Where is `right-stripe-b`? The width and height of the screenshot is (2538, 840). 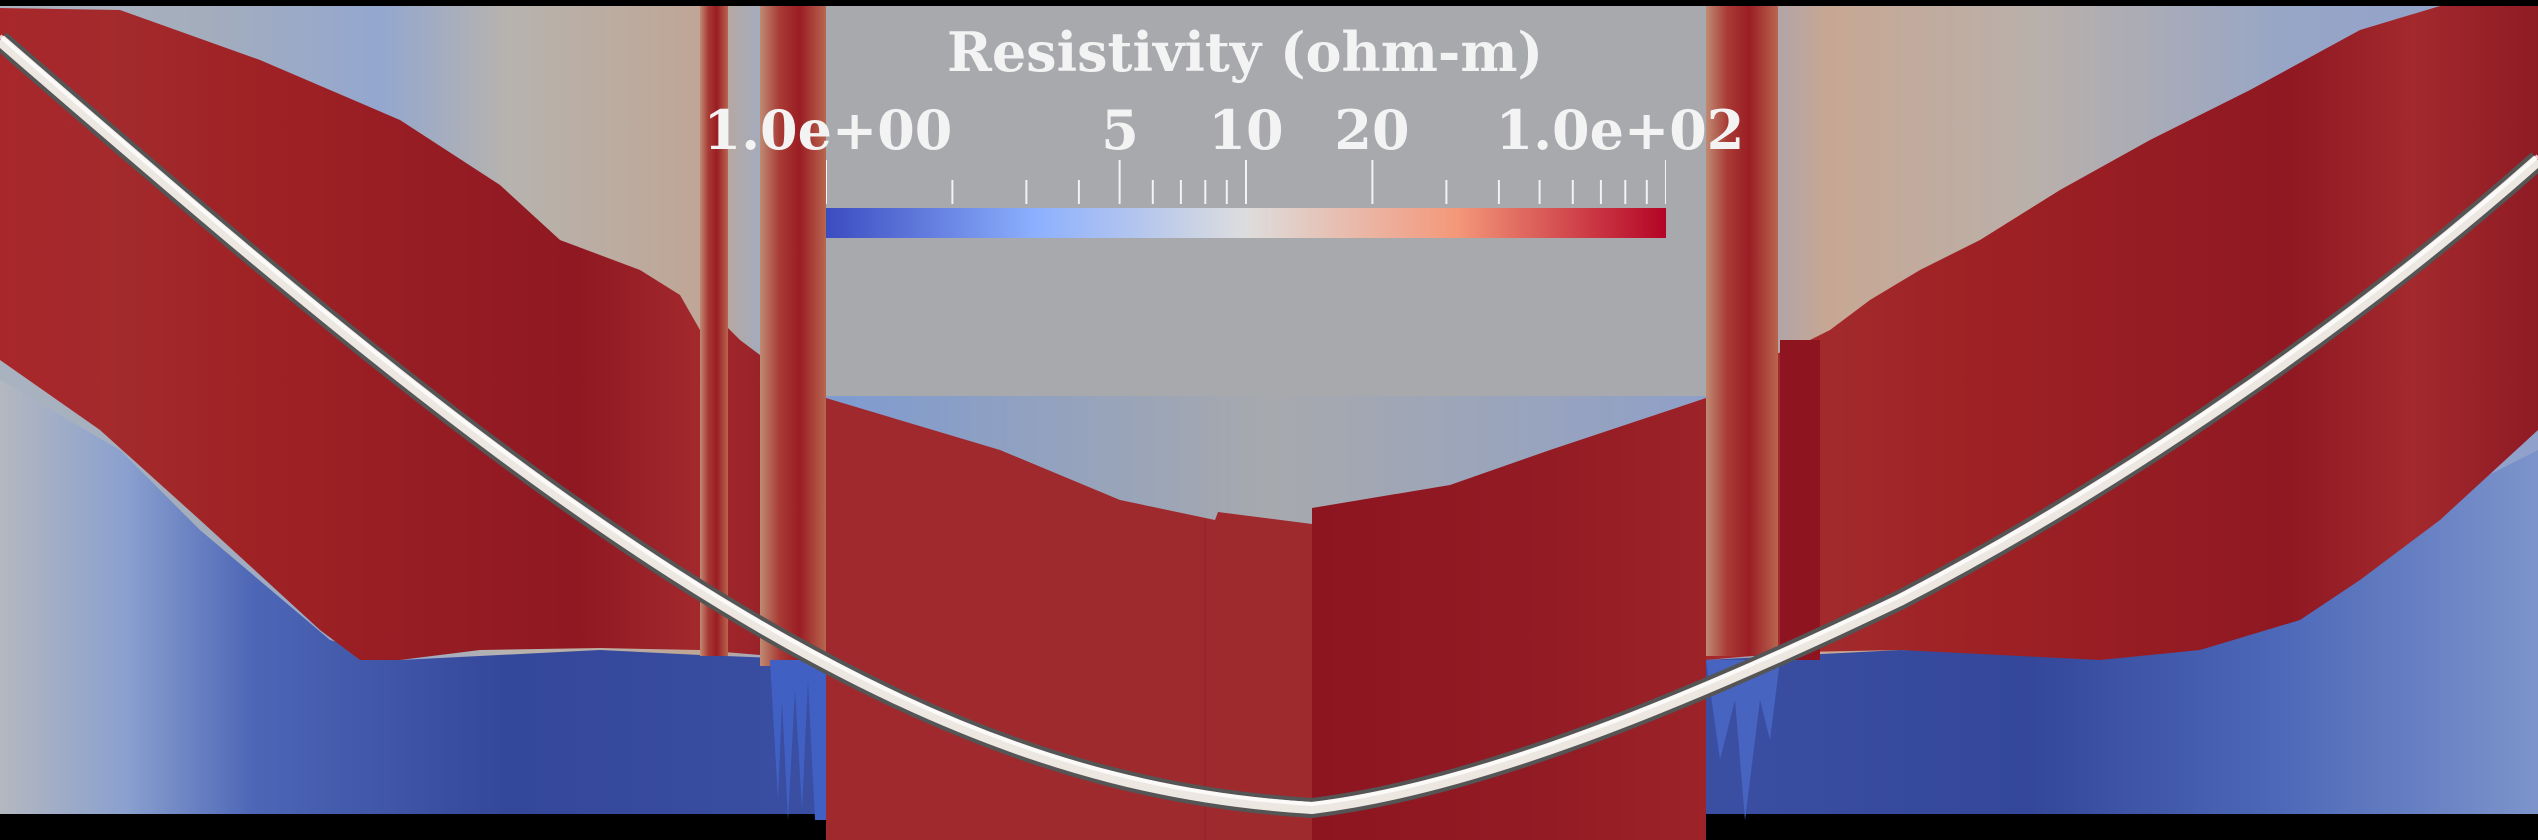
right-stripe-b is located at coordinates (1800, 500).